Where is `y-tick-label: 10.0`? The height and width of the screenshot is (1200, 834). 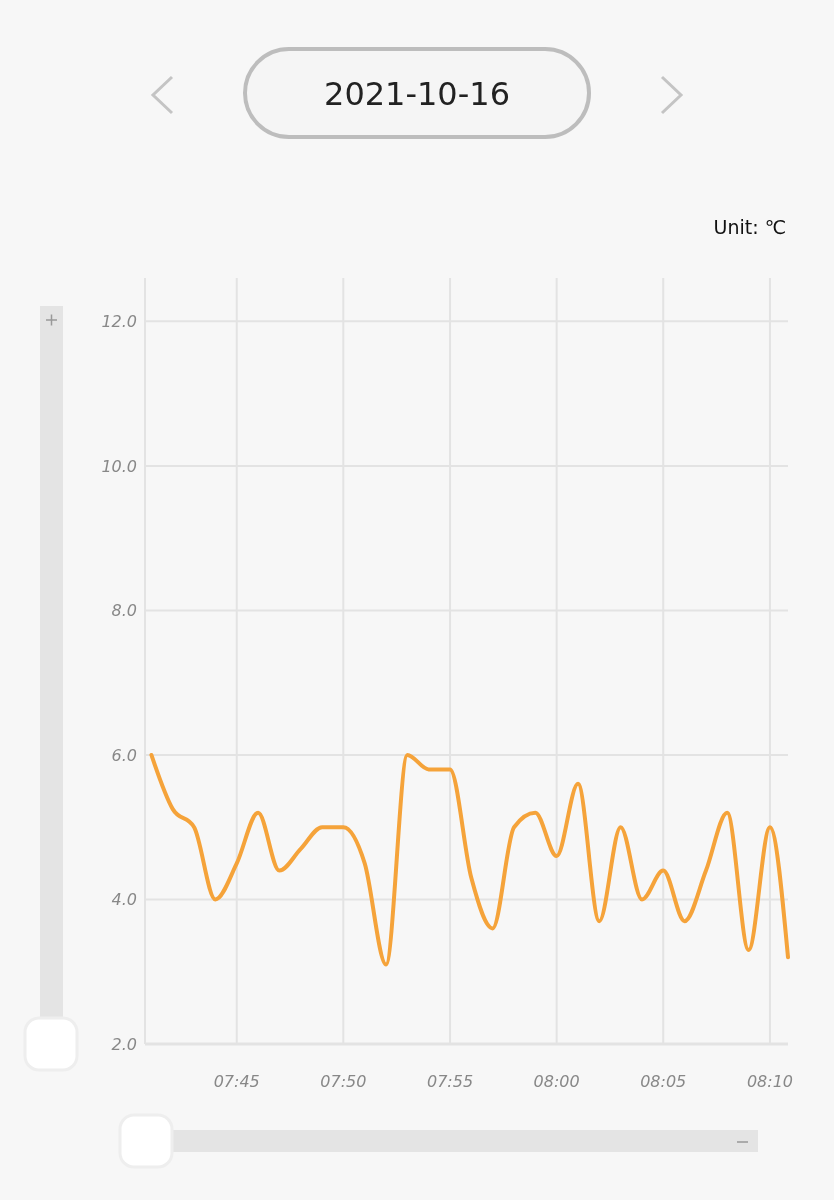
y-tick-label: 10.0 is located at coordinates (119, 466).